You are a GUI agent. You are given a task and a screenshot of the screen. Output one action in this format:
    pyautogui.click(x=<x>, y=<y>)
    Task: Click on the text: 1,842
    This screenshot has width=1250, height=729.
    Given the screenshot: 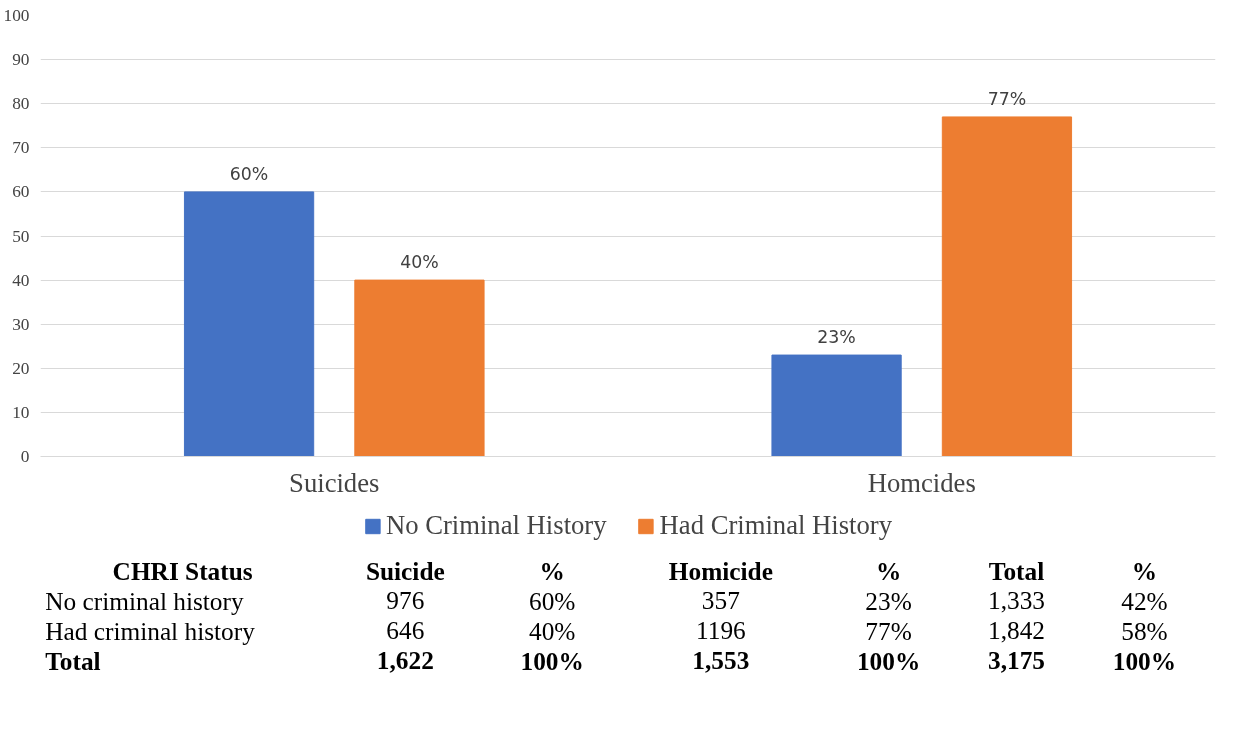 What is the action you would take?
    pyautogui.click(x=1017, y=630)
    